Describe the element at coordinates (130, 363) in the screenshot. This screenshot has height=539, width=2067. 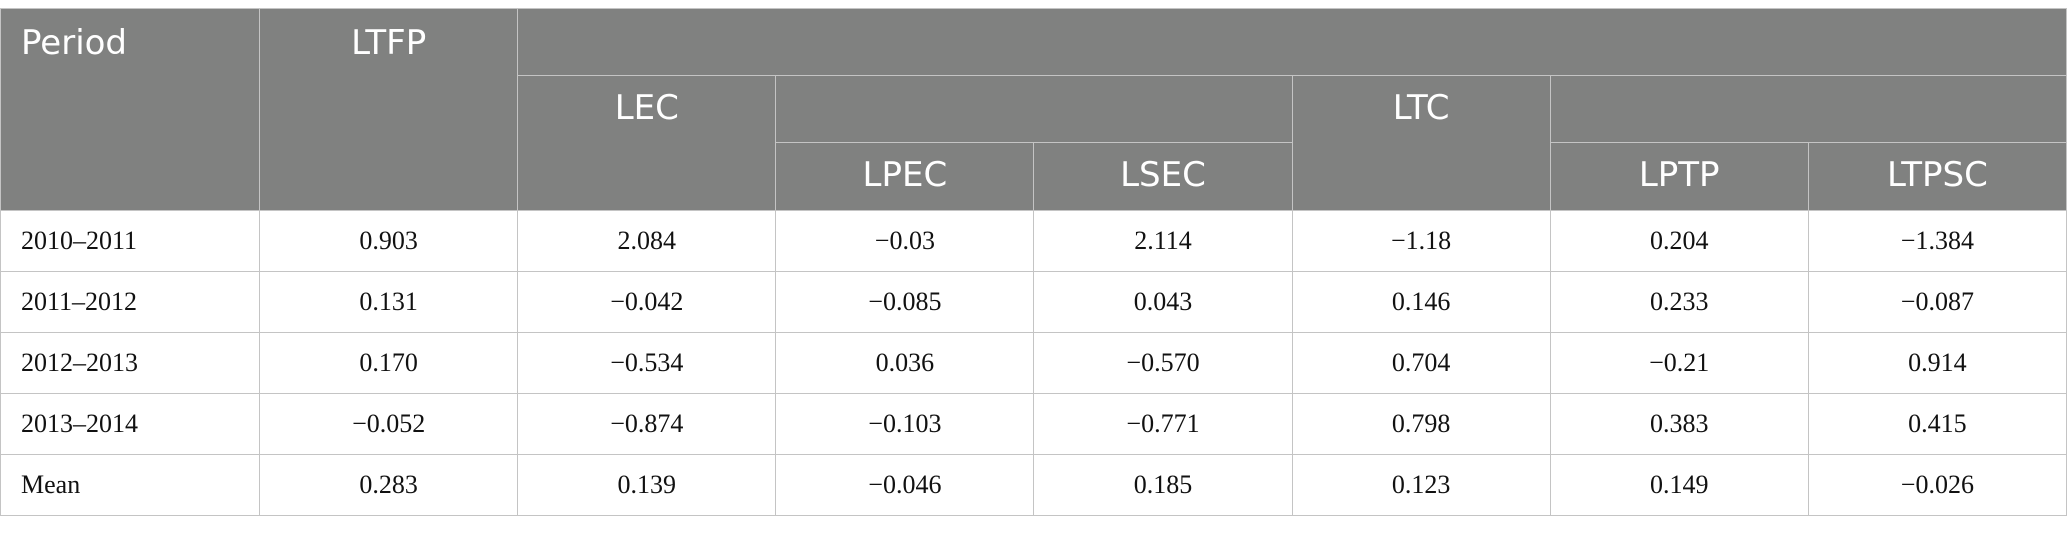
I see `table-cell: 2012–2013` at that location.